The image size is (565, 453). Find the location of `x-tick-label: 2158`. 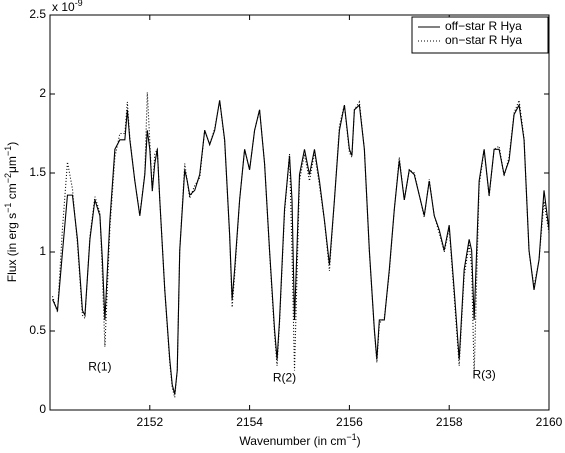

x-tick-label: 2158 is located at coordinates (449, 422).